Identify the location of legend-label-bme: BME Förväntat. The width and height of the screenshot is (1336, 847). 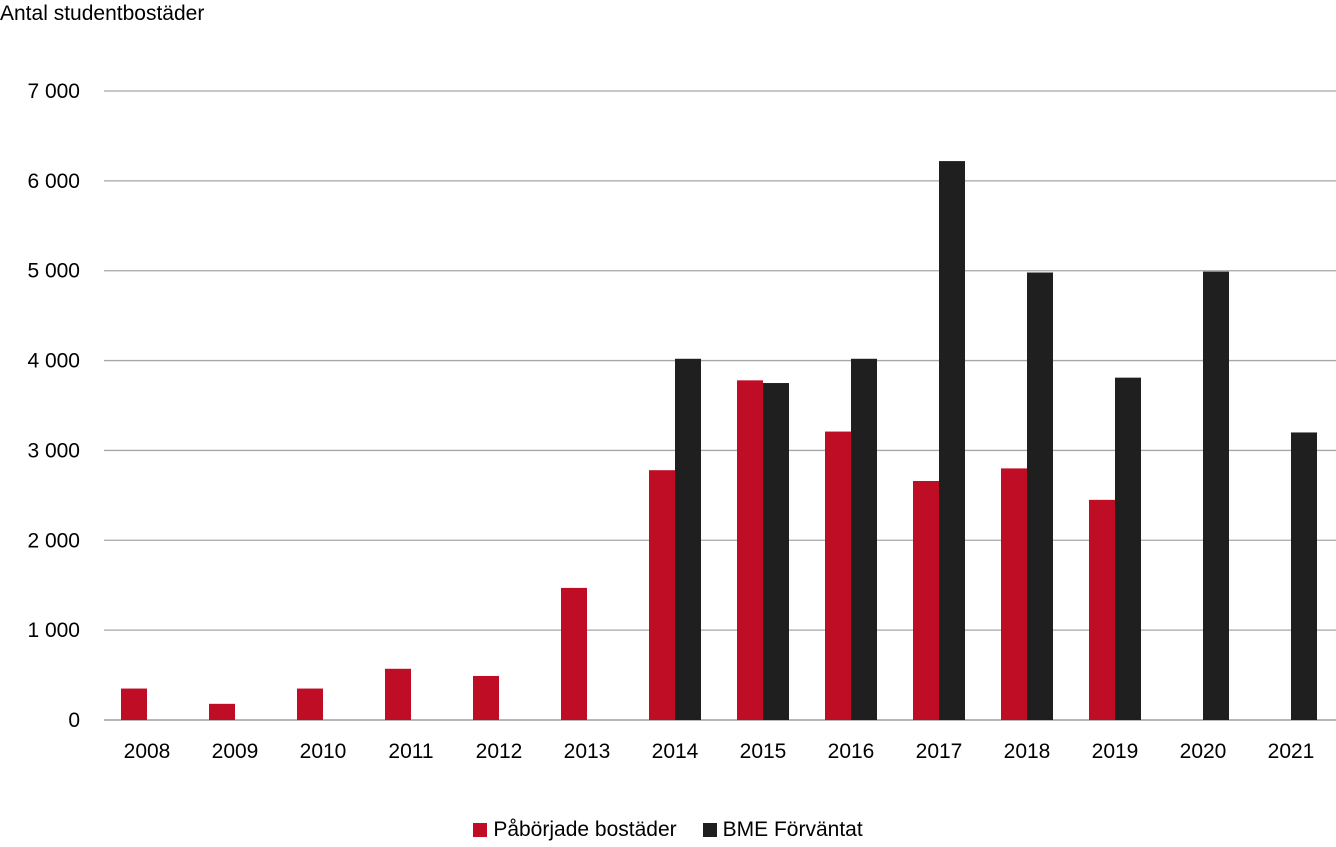
(792, 829).